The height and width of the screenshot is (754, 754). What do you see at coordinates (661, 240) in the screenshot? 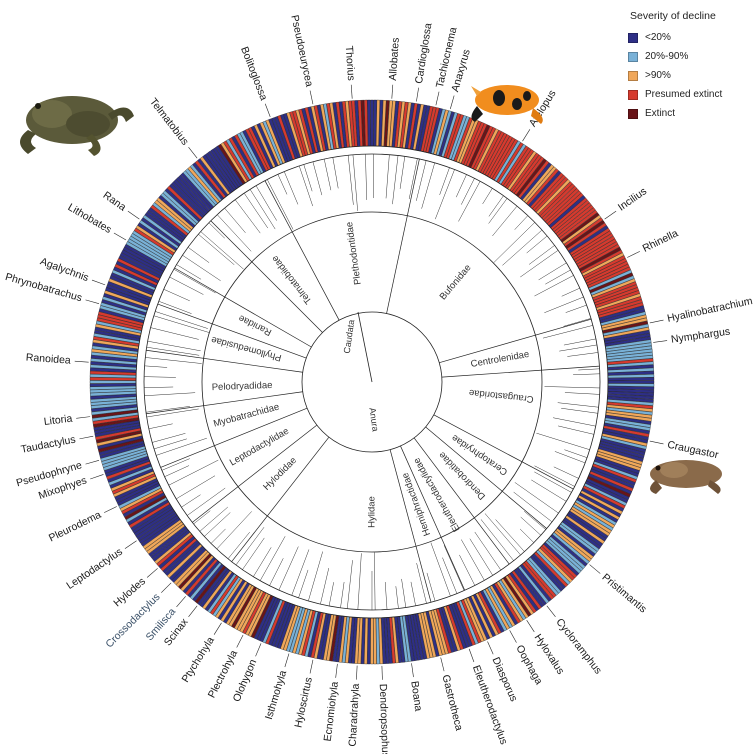
I see `genus-label: Rhinella` at bounding box center [661, 240].